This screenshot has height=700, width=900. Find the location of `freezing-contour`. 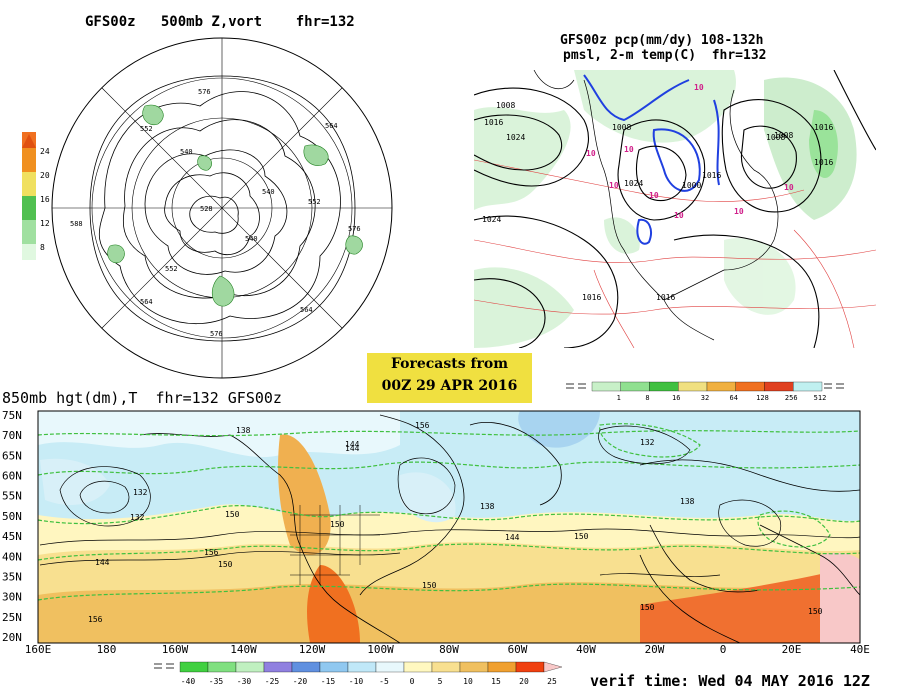

freezing-contour is located at coordinates (651, 159).